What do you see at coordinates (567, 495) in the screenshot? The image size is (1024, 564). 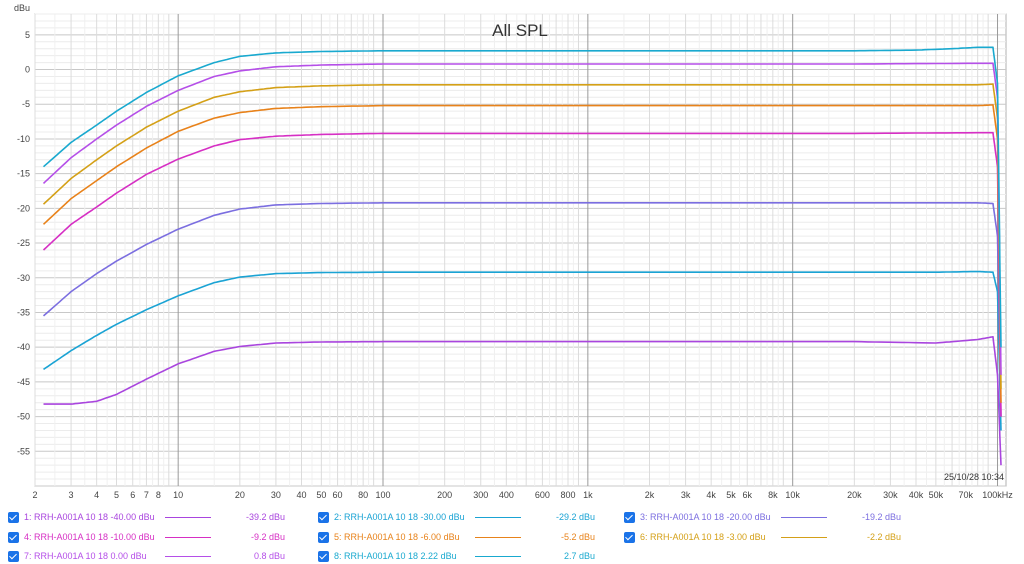 I see `x-tick-label: 800` at bounding box center [567, 495].